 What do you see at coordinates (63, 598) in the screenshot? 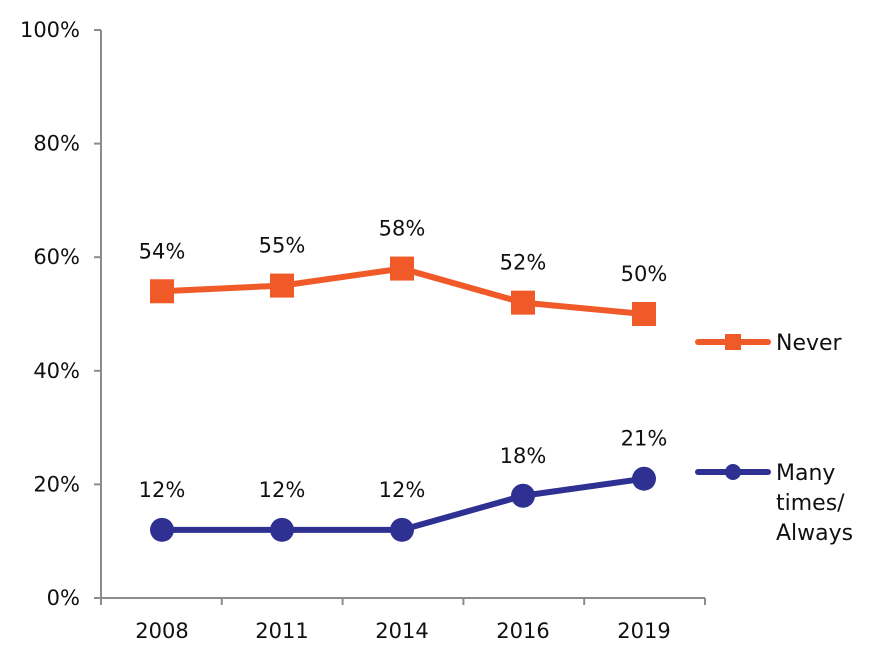
I see `y-tick-label: 0%` at bounding box center [63, 598].